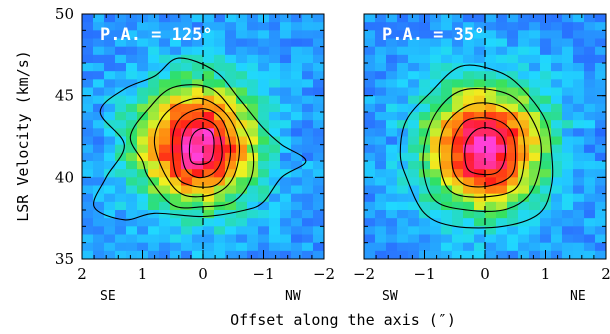  I want to click on direction-label-se: SE, so click(108, 296).